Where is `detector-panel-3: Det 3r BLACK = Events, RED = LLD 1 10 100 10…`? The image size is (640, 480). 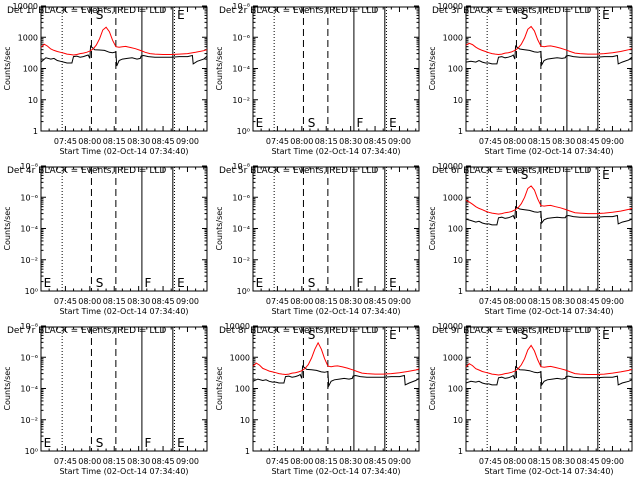 detector-panel-3: Det 3r BLACK = Events, RED = LLD 1 10 100 10… is located at coordinates (530, 79).